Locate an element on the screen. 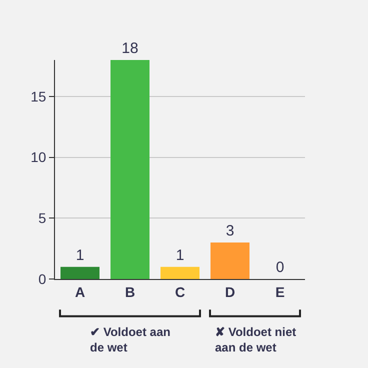  y-tick-label: 15 is located at coordinates (38, 96).